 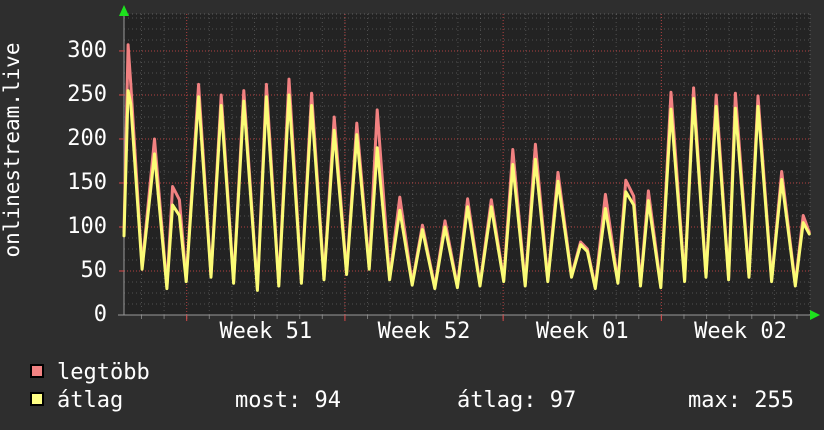 I want to click on x-axis-week-label: Week 02, so click(x=740, y=331).